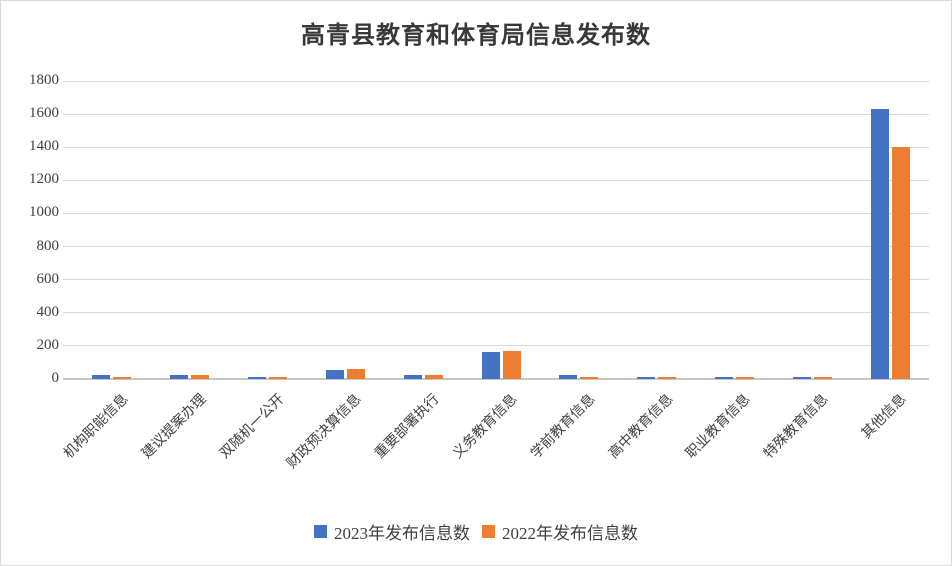  I want to click on y-axis-tick-label: 600, so click(48, 278).